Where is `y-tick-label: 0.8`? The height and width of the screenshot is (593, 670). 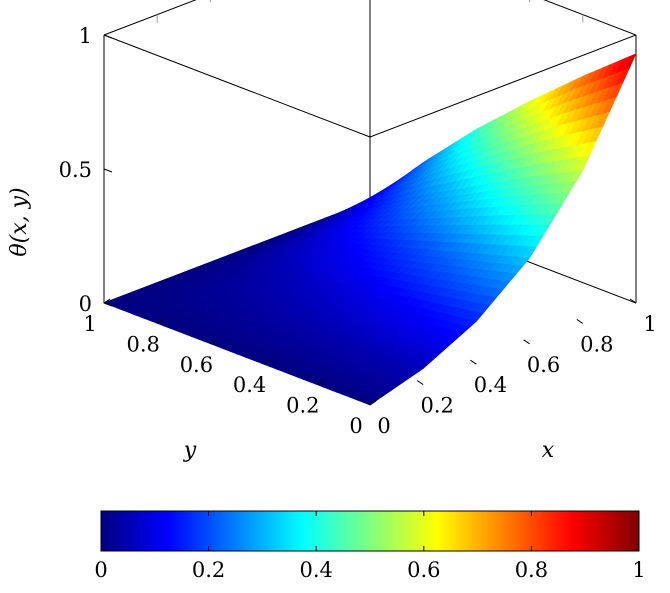 y-tick-label: 0.8 is located at coordinates (142, 344).